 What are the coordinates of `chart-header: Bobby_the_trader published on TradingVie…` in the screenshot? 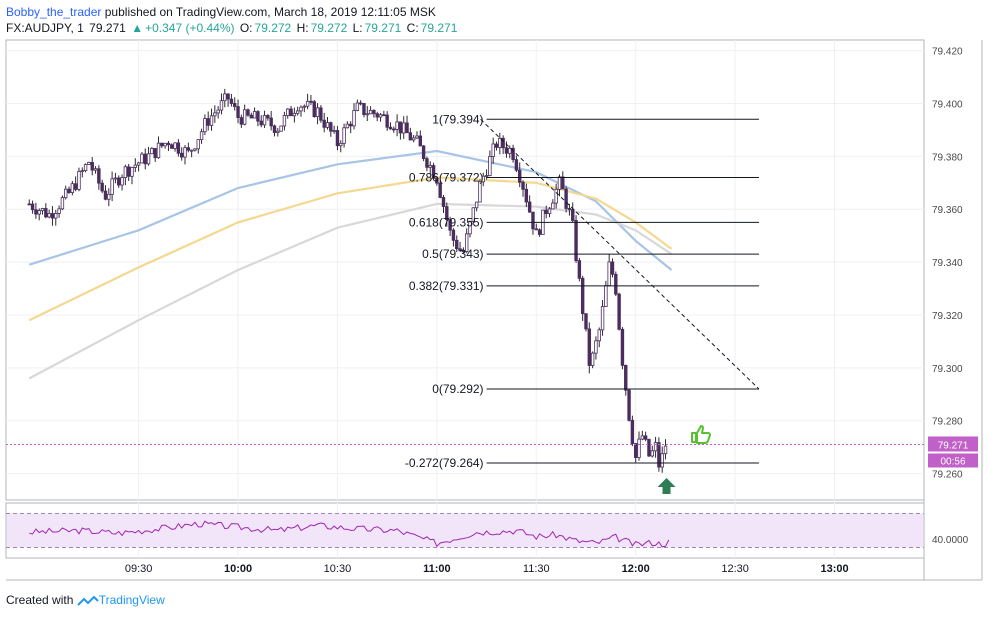 It's located at (232, 20).